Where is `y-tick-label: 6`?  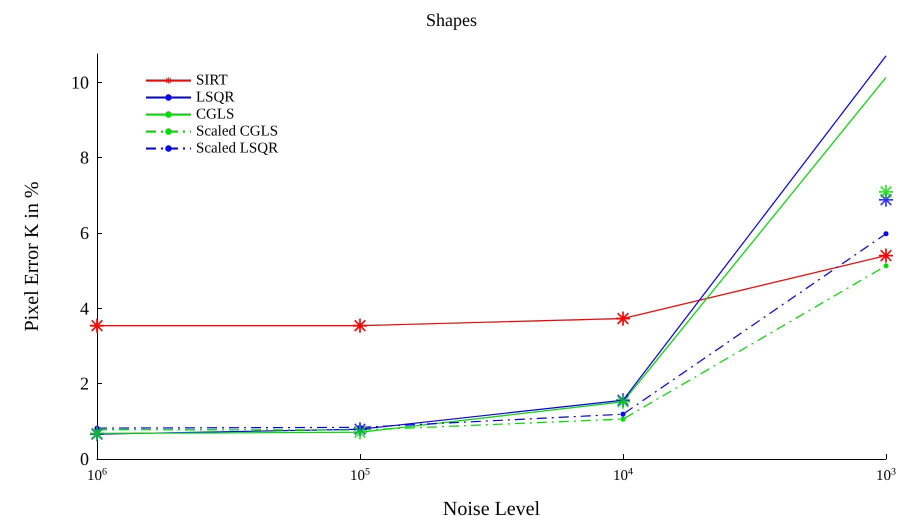 y-tick-label: 6 is located at coordinates (84, 232).